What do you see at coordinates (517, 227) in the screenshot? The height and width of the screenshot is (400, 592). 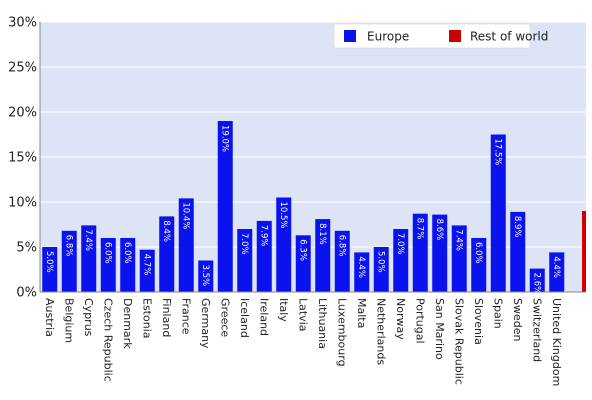 I see `bar-value-label: 8.9%` at bounding box center [517, 227].